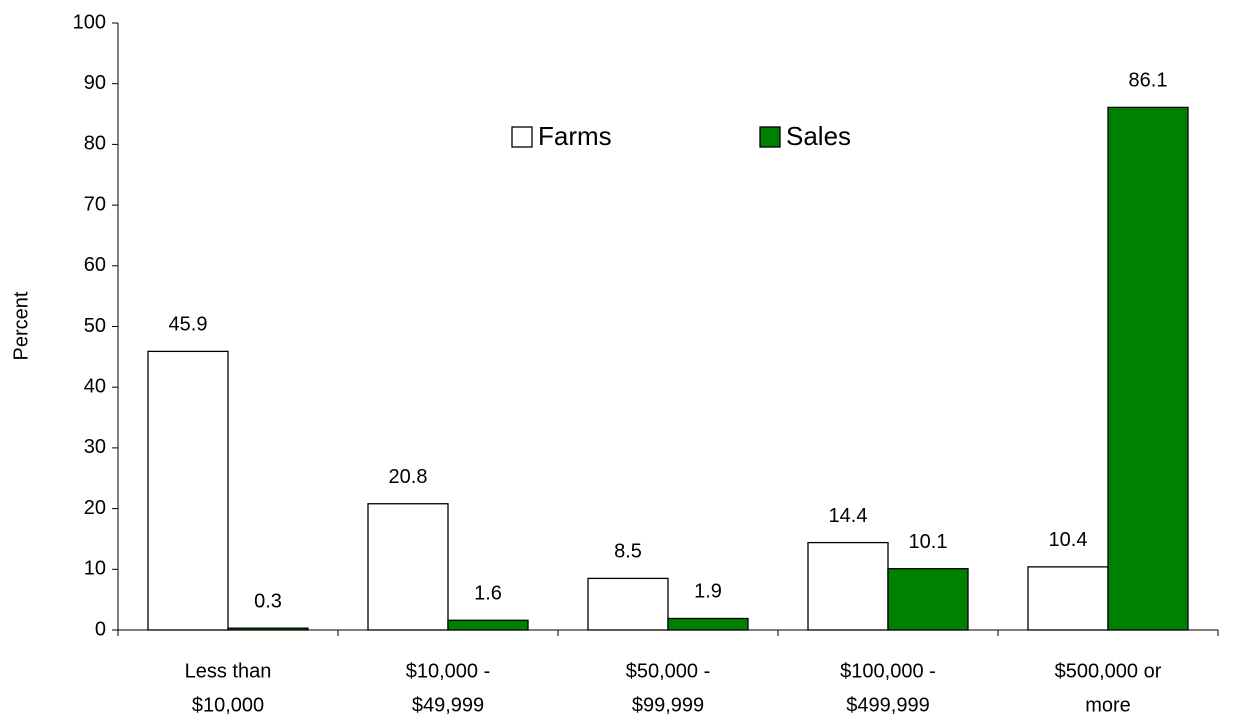 The width and height of the screenshot is (1233, 725). What do you see at coordinates (708, 592) in the screenshot?
I see `value-label: 1.9` at bounding box center [708, 592].